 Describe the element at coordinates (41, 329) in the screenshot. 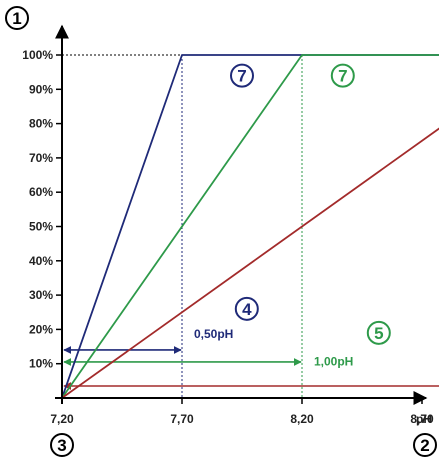

I see `y-tick-label: 20%` at that location.